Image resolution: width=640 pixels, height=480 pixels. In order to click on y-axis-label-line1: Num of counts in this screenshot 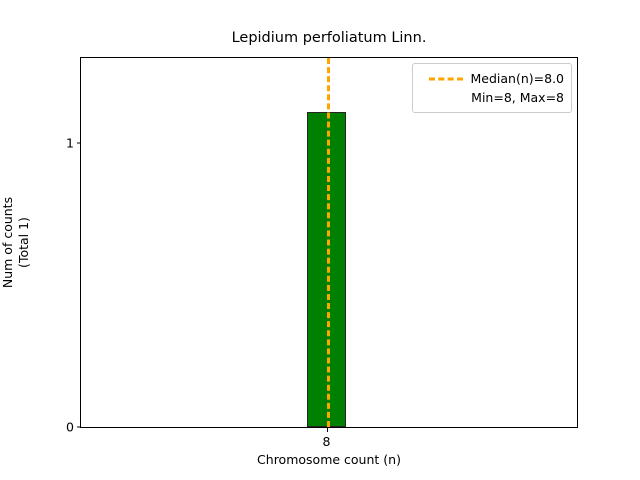, I will do `click(7, 242)`.